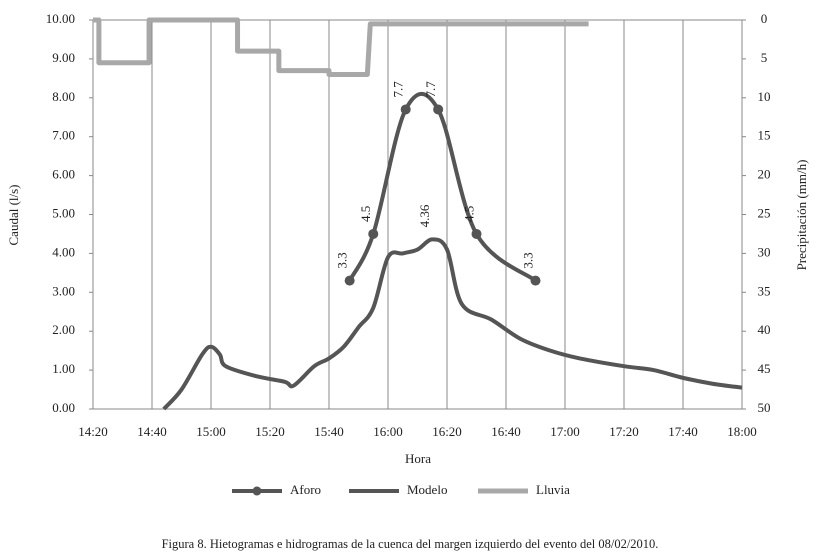  Describe the element at coordinates (764, 135) in the screenshot. I see `y2-tick-label: 15` at that location.